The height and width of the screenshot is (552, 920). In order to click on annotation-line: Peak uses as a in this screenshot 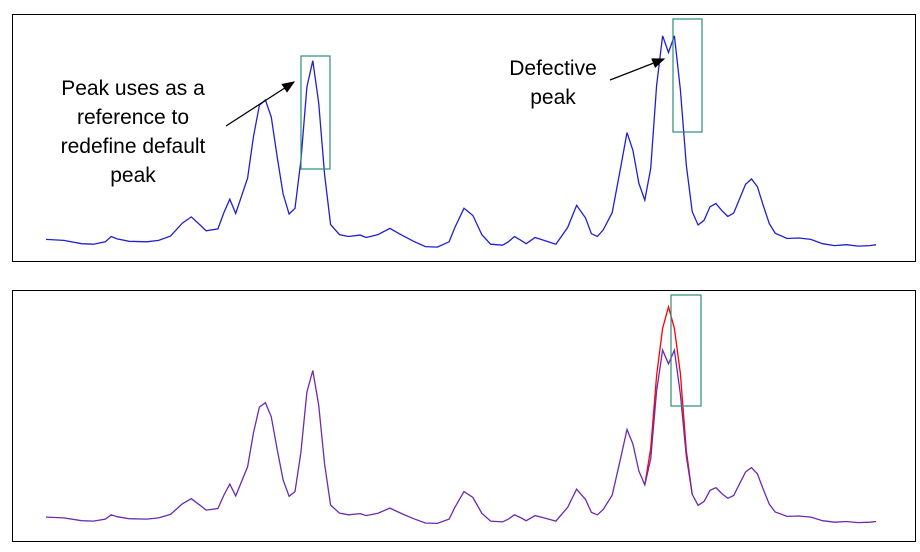, I will do `click(133, 88)`.